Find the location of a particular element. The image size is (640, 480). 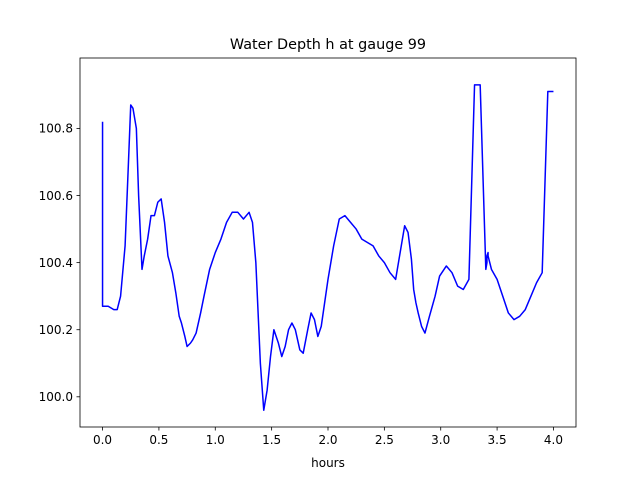

x-tick-label: 2.5 is located at coordinates (384, 440).